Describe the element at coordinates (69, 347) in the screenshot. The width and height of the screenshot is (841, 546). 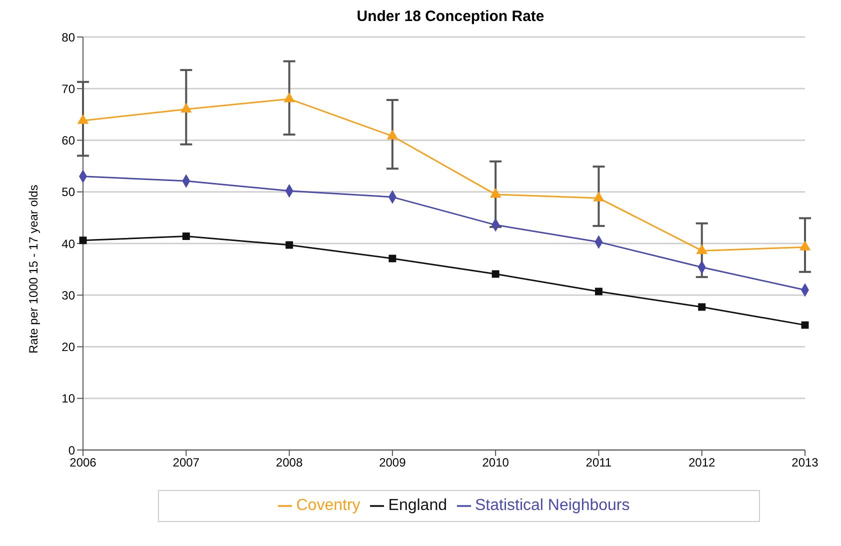
I see `y-tick-label: 20` at that location.